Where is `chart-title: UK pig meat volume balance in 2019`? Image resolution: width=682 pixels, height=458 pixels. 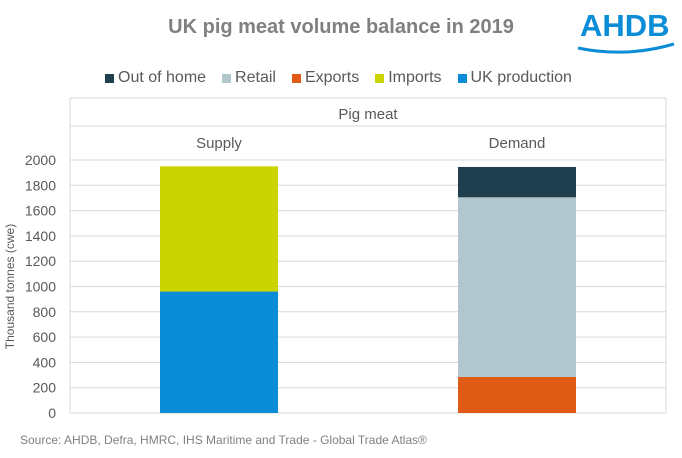 chart-title: UK pig meat volume balance in 2019 is located at coordinates (341, 27).